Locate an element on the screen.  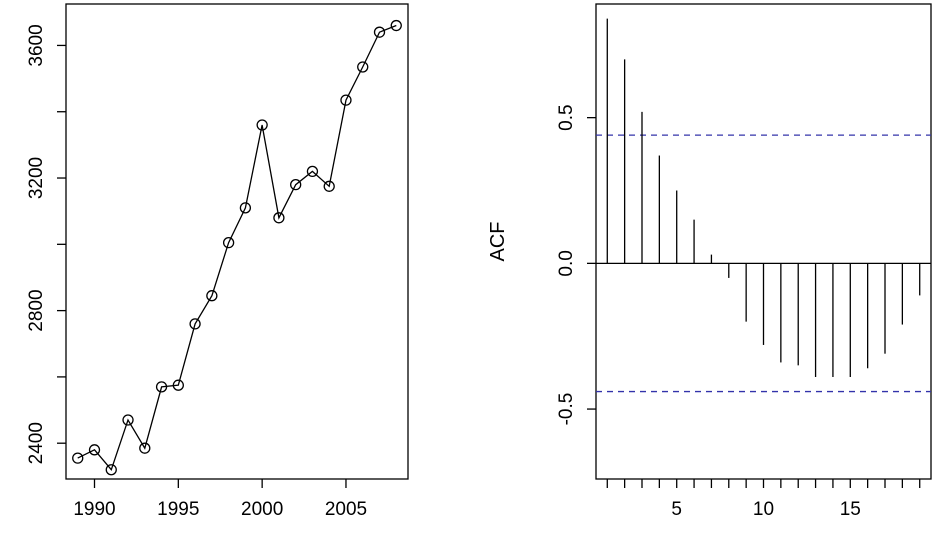
left-x-tick-marks is located at coordinates (220, 483).